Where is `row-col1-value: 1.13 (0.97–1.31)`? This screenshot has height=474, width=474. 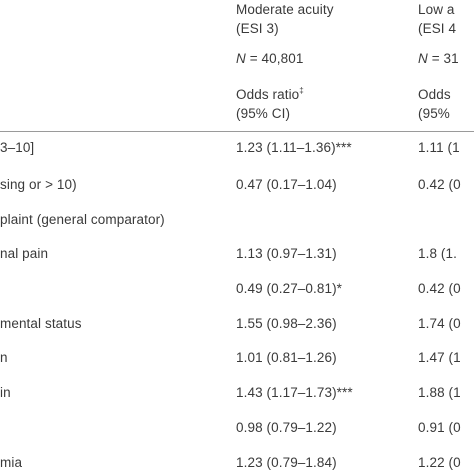 row-col1-value: 1.13 (0.97–1.31) is located at coordinates (286, 253).